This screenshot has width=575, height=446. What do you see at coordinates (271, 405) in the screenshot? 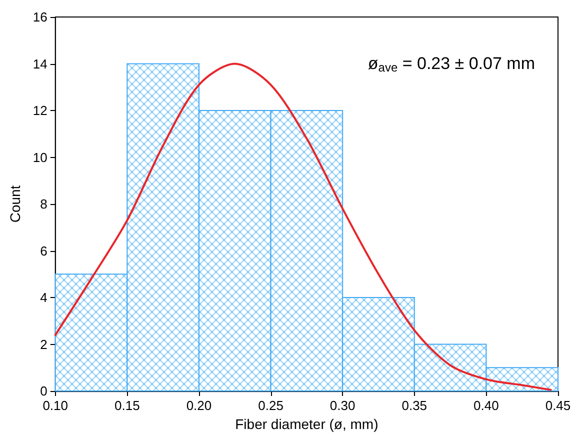
I see `x-tick-label: 0.25` at bounding box center [271, 405].